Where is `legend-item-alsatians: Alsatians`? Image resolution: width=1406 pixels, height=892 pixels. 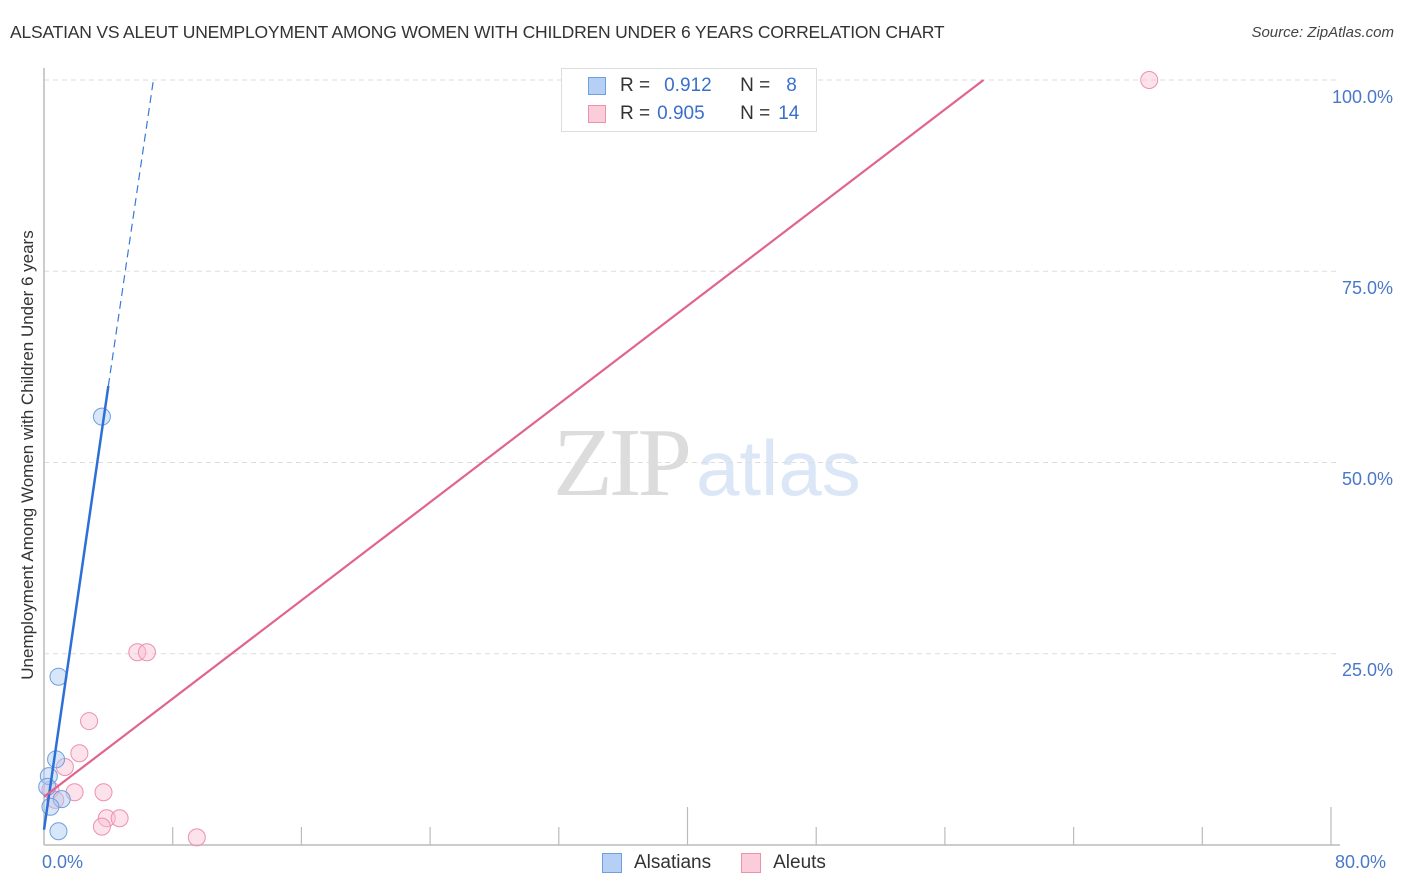 legend-item-alsatians: Alsatians is located at coordinates (656, 863).